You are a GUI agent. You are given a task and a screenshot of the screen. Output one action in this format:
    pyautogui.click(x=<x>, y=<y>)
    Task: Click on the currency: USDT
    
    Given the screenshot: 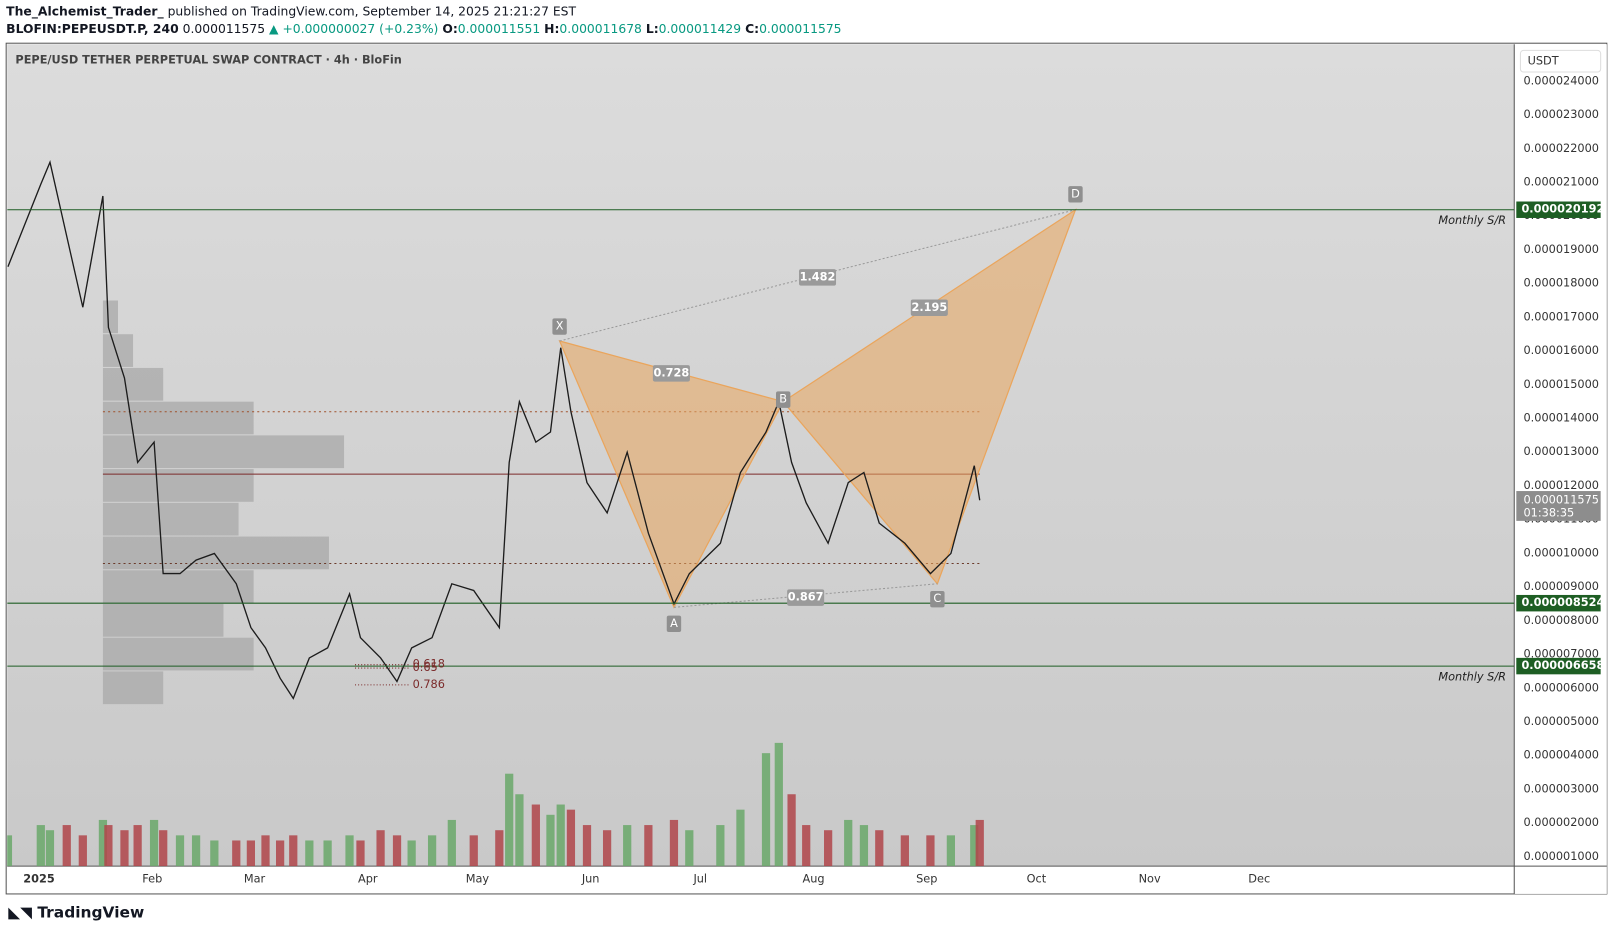 What is the action you would take?
    pyautogui.click(x=1543, y=61)
    